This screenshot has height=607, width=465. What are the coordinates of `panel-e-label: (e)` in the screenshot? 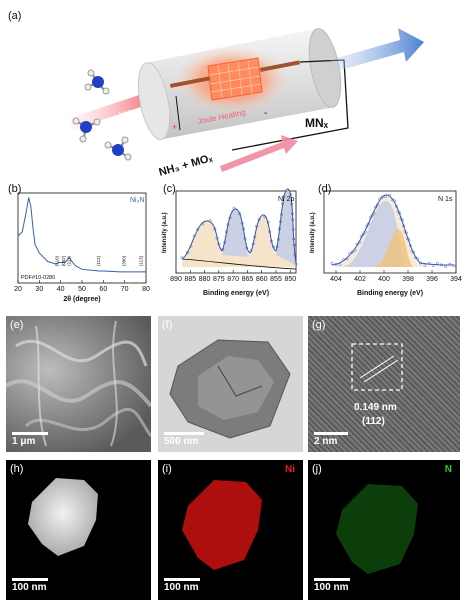 It's located at (17, 325).